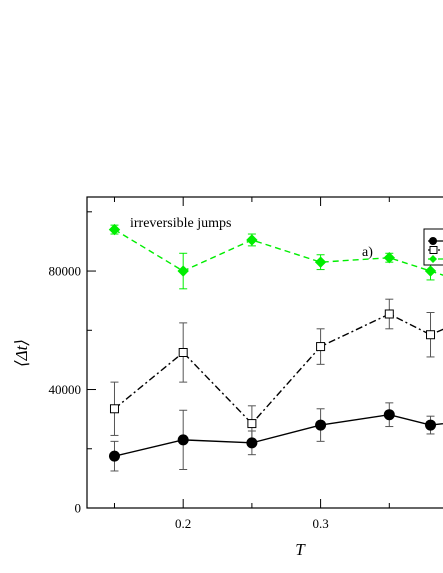  I want to click on x-axis-label: T, so click(300, 549).